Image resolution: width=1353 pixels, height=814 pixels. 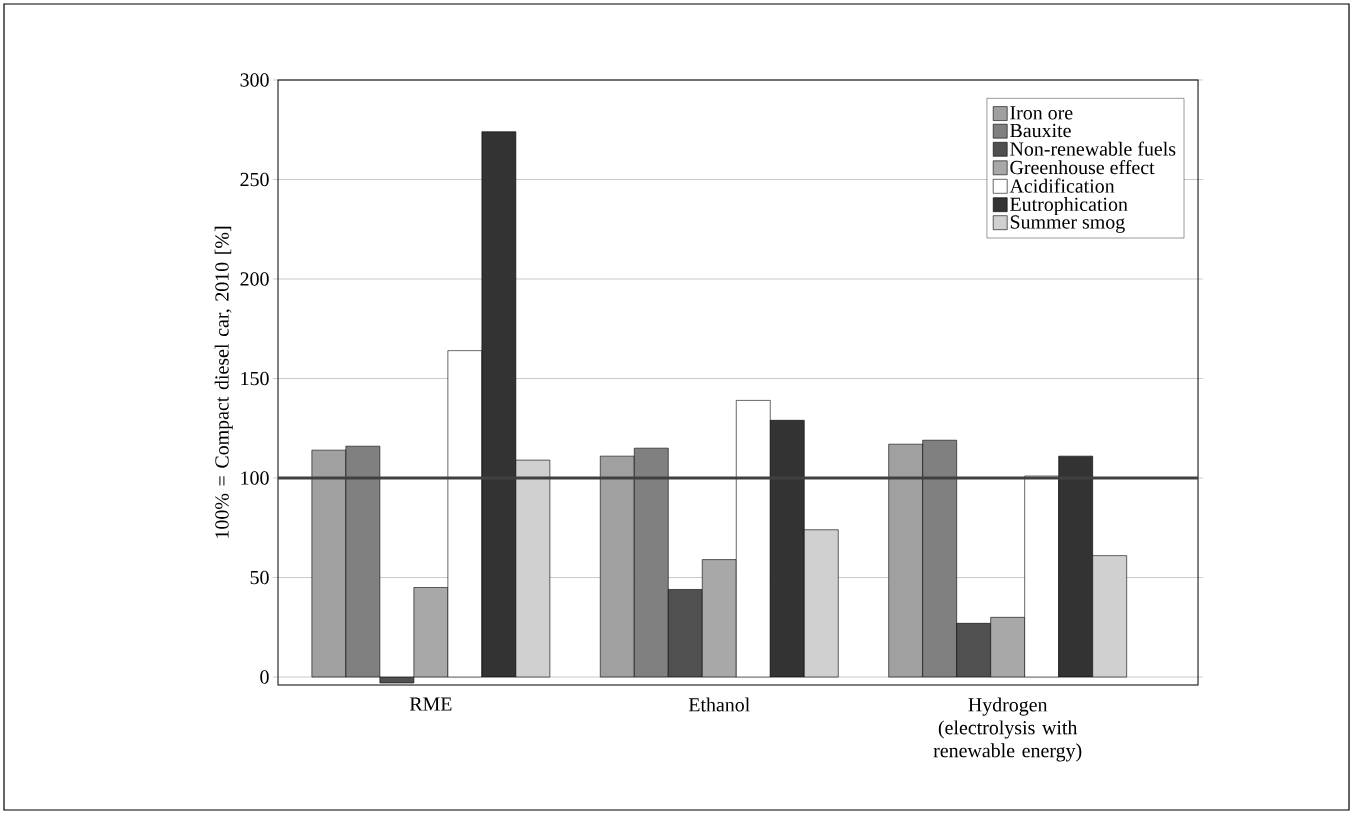 I want to click on legend-label: Non-renewable fuels, so click(x=1093, y=148).